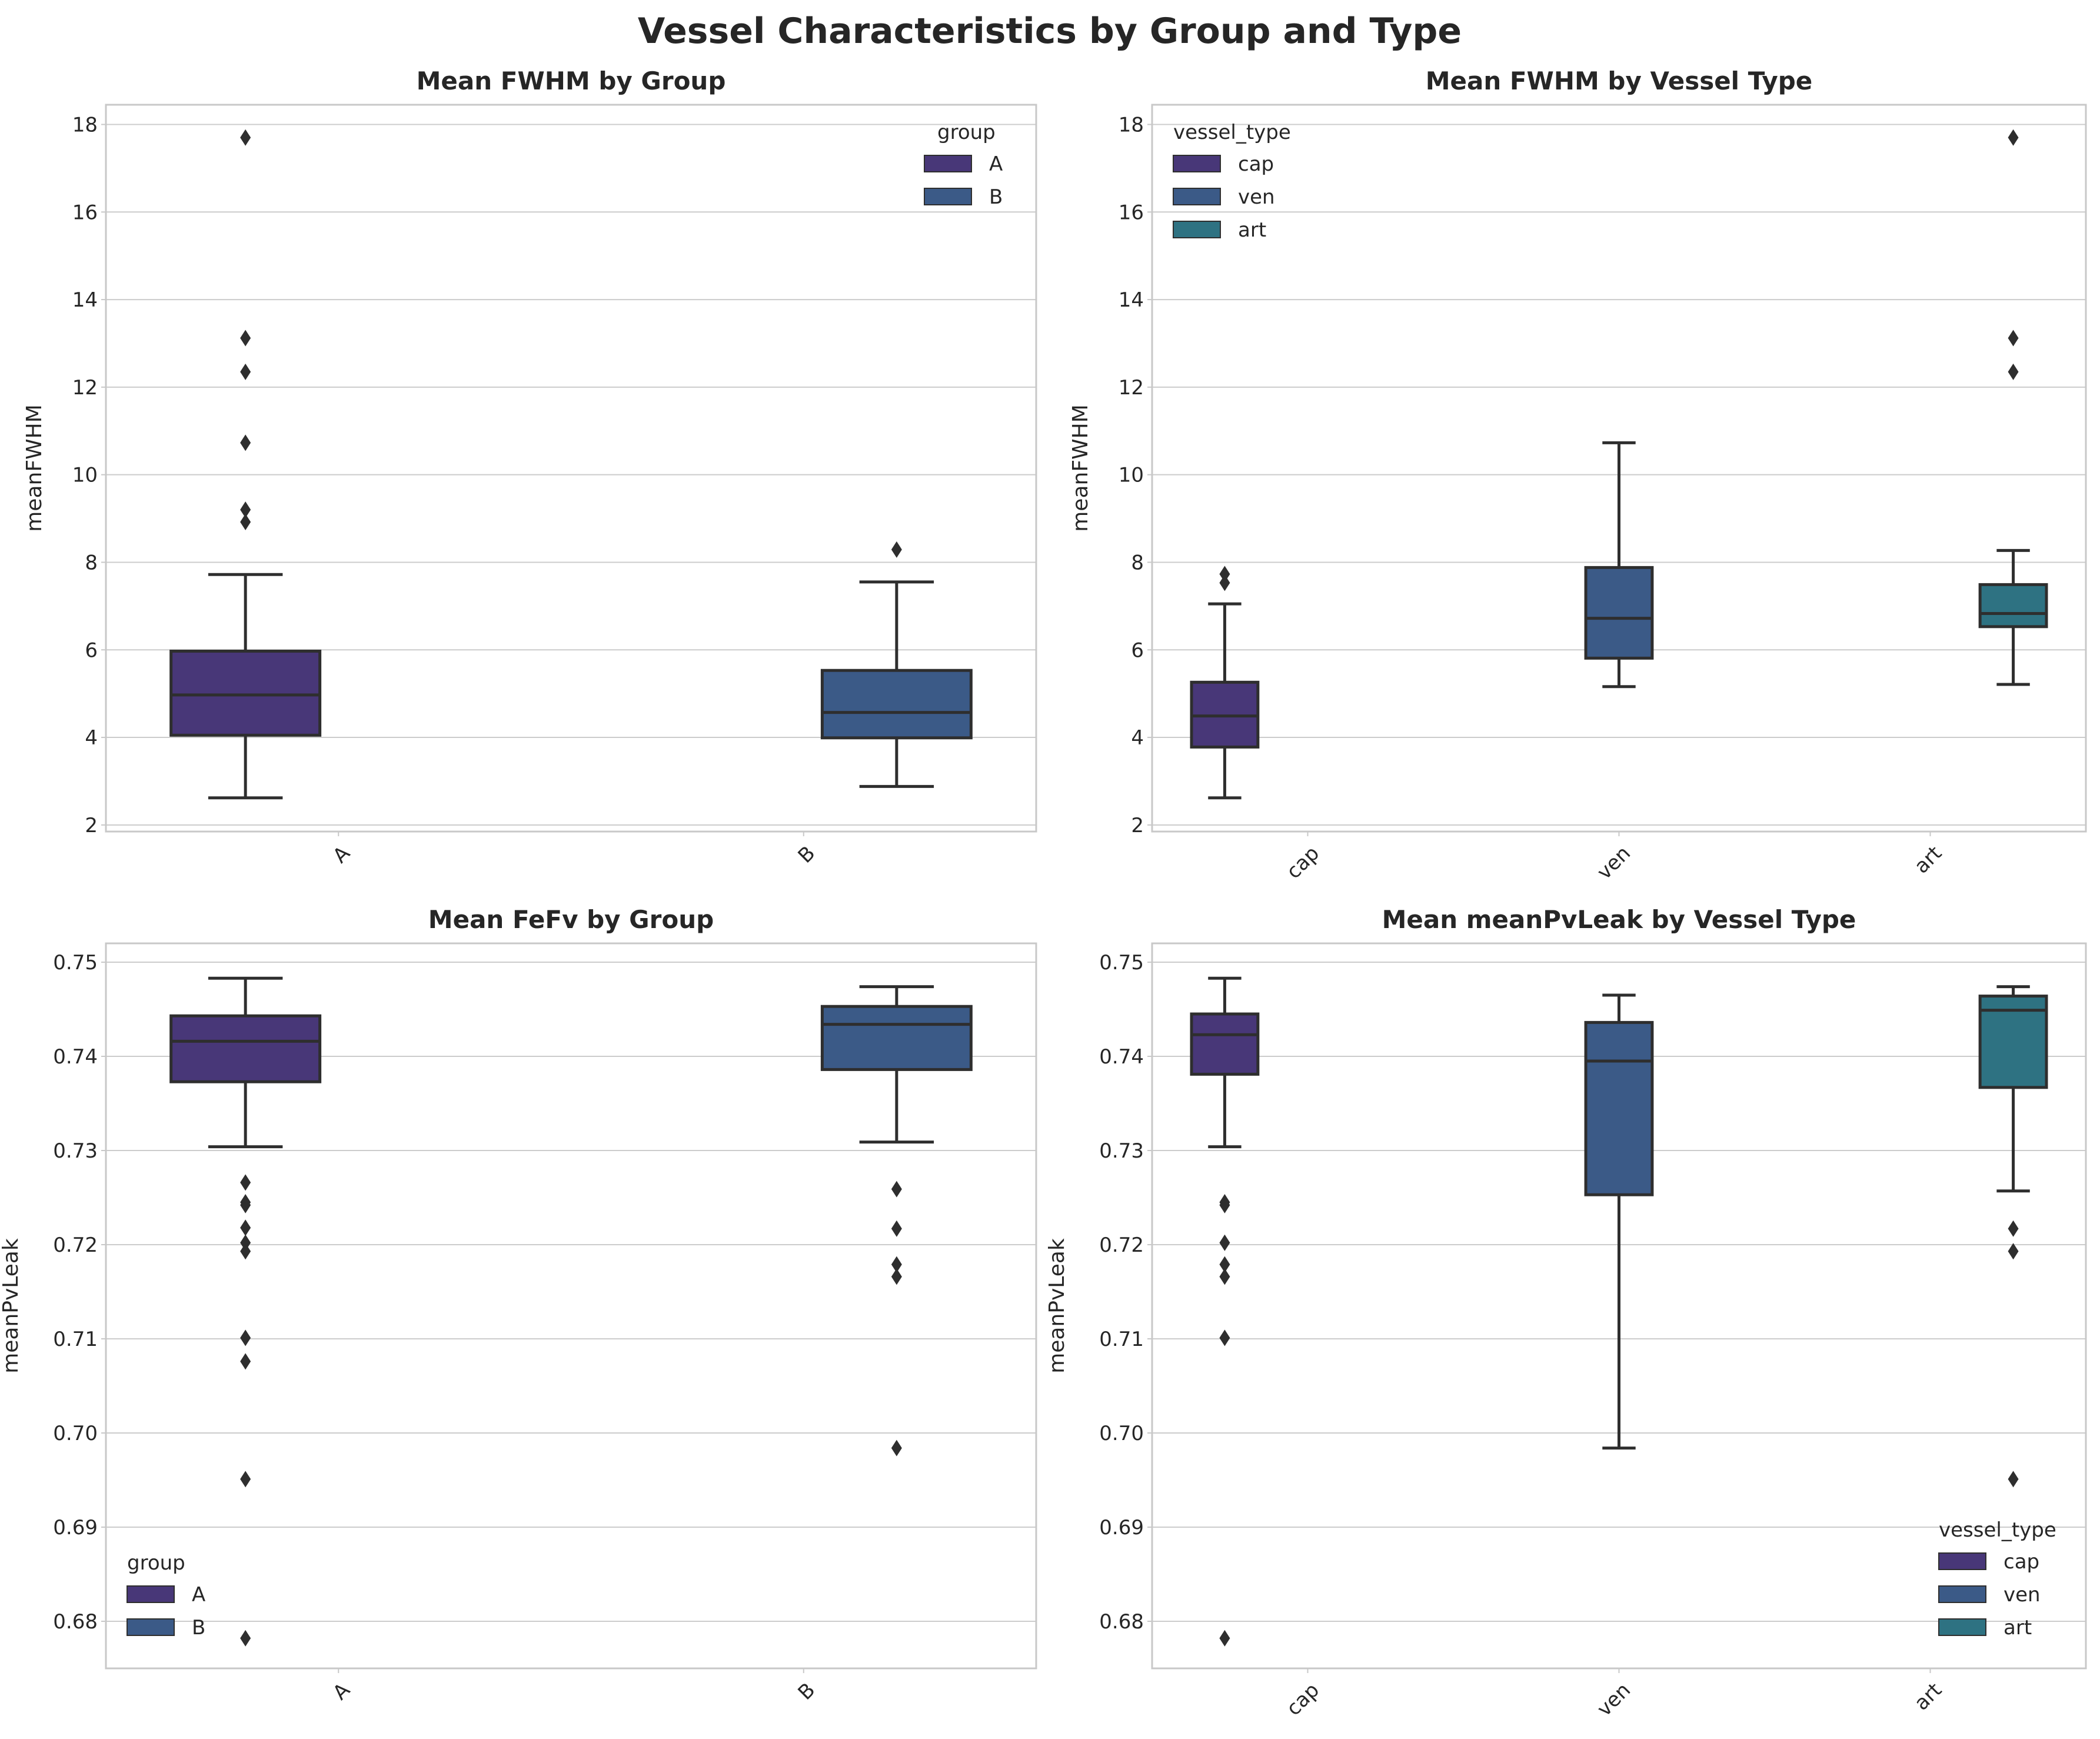 The width and height of the screenshot is (2100, 1739). Describe the element at coordinates (1121, 1245) in the screenshot. I see `y-tick-label: 0.72` at that location.